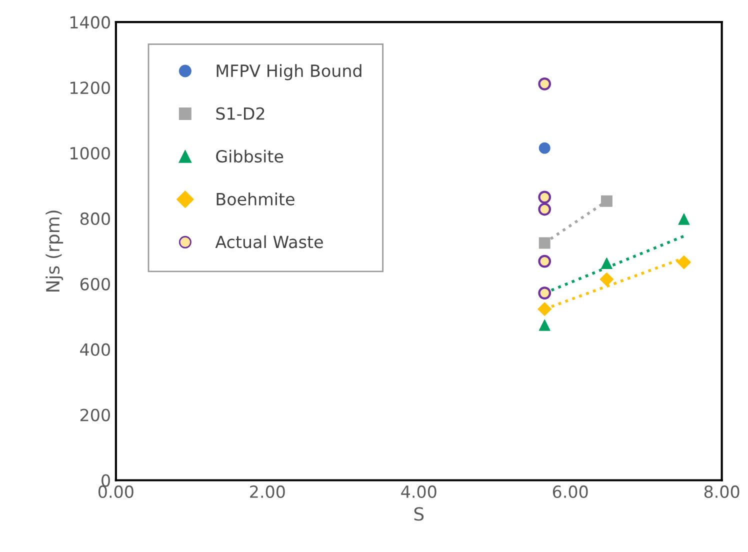  Describe the element at coordinates (289, 72) in the screenshot. I see `legend-label: MFPV High Bound` at that location.